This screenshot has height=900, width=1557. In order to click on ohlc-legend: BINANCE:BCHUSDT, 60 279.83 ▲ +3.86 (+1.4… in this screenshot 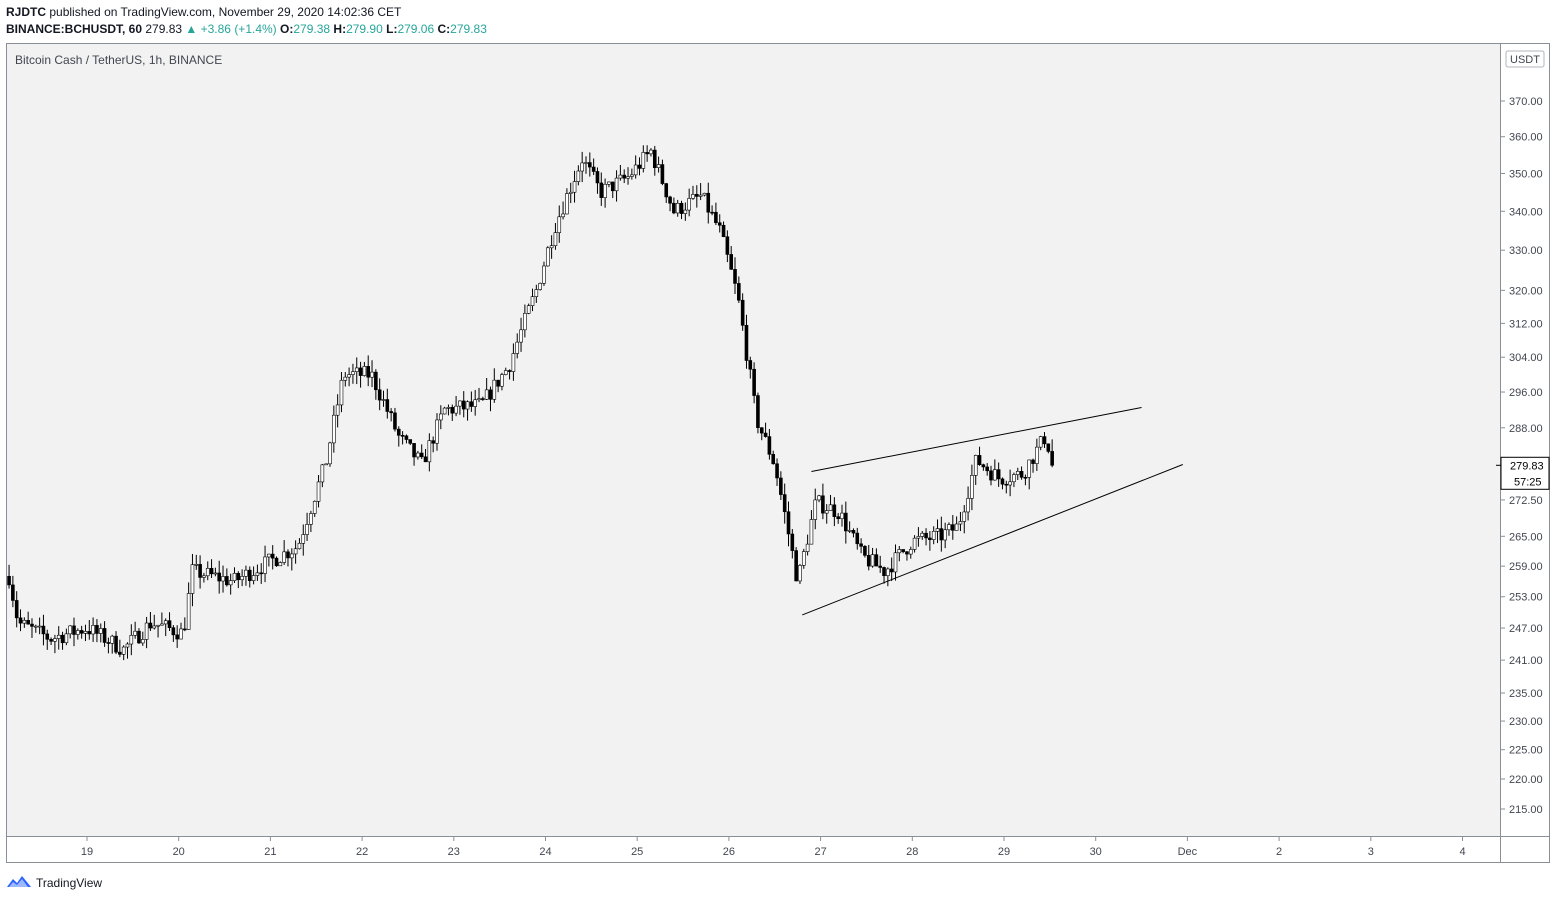, I will do `click(246, 29)`.